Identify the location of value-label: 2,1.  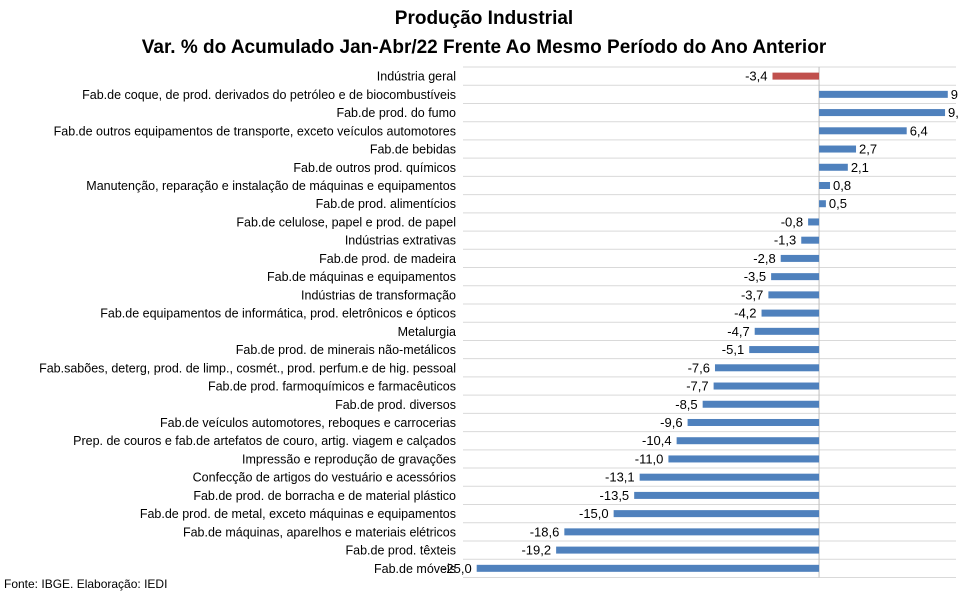
(860, 167).